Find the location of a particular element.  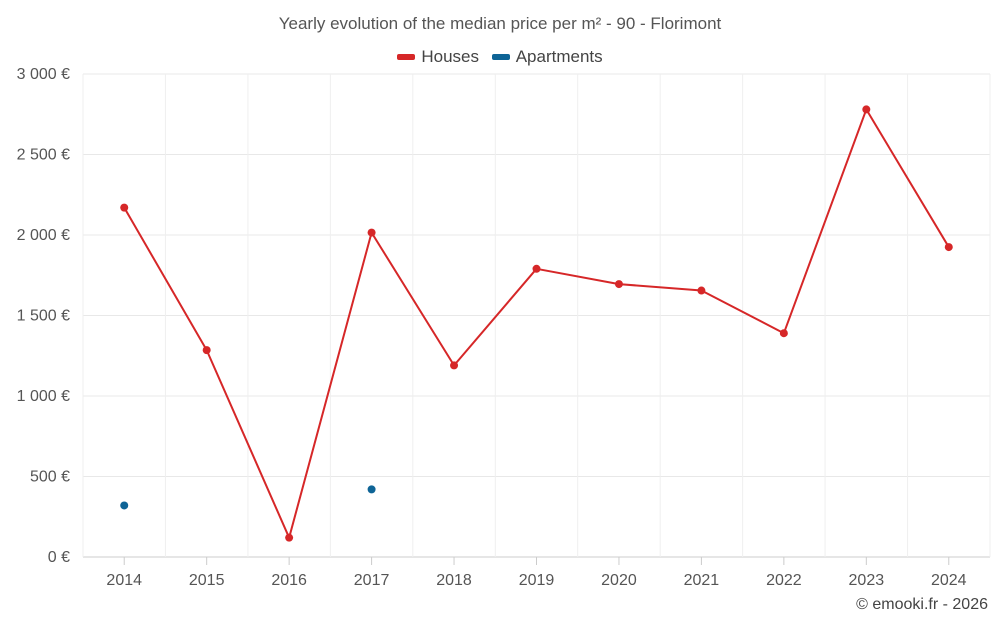

x-tick-label: 2018 is located at coordinates (454, 580).